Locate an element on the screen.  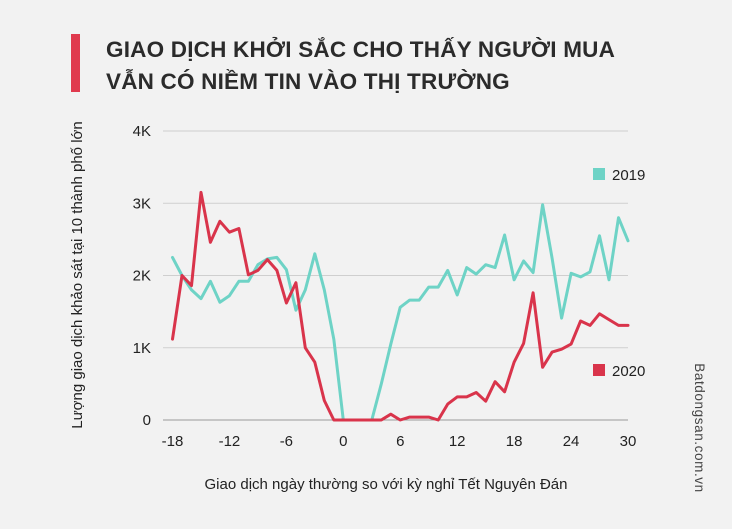
x-tick-label: 12 is located at coordinates (457, 441).